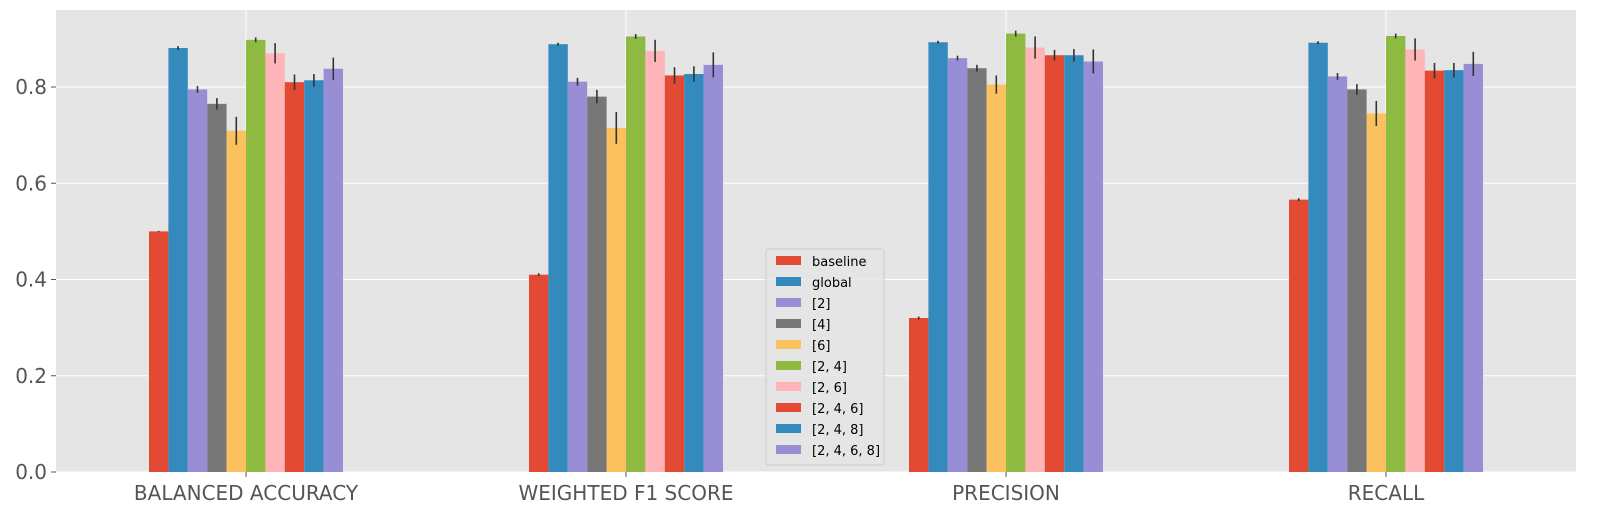  What do you see at coordinates (626, 493) in the screenshot?
I see `x-tick-label: WEIGHTED F1 SCORE` at bounding box center [626, 493].